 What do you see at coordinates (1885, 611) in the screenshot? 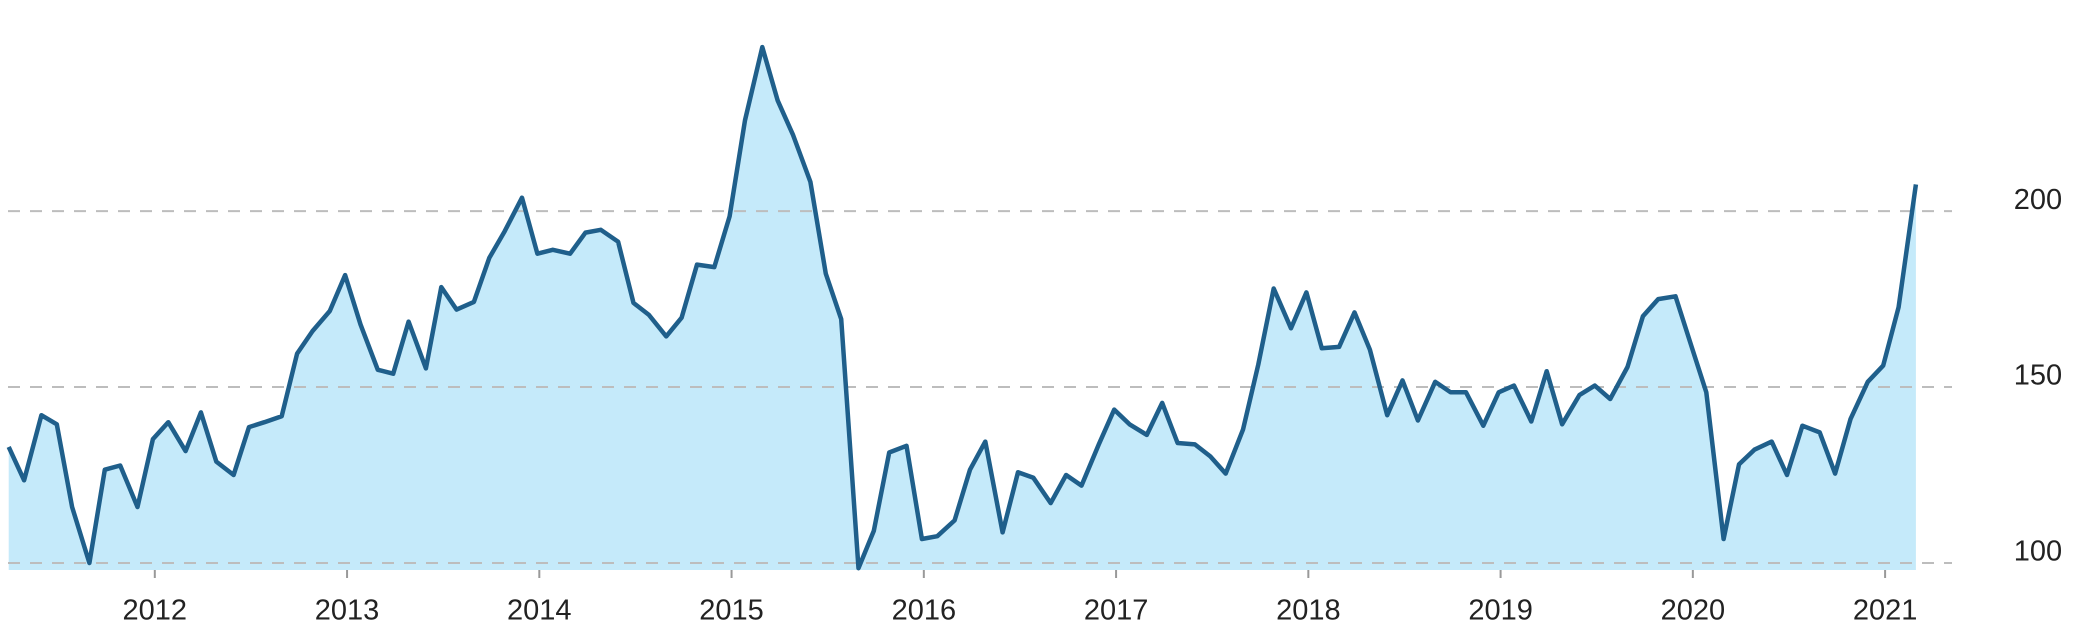
I see `x-tick-label: 2021` at bounding box center [1885, 611].